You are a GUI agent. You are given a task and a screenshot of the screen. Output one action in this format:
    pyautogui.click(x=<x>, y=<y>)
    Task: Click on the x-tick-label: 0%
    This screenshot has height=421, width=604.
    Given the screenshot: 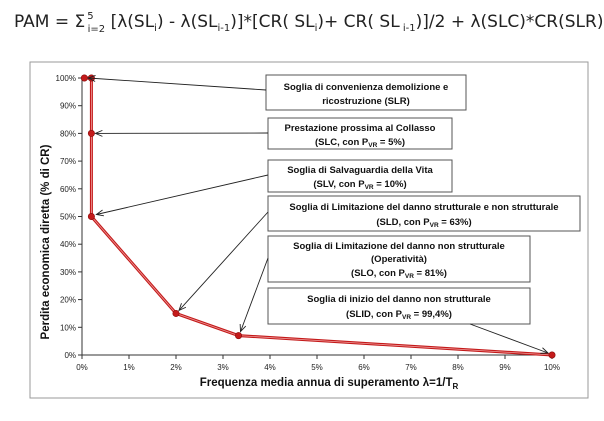 What is the action you would take?
    pyautogui.click(x=82, y=367)
    